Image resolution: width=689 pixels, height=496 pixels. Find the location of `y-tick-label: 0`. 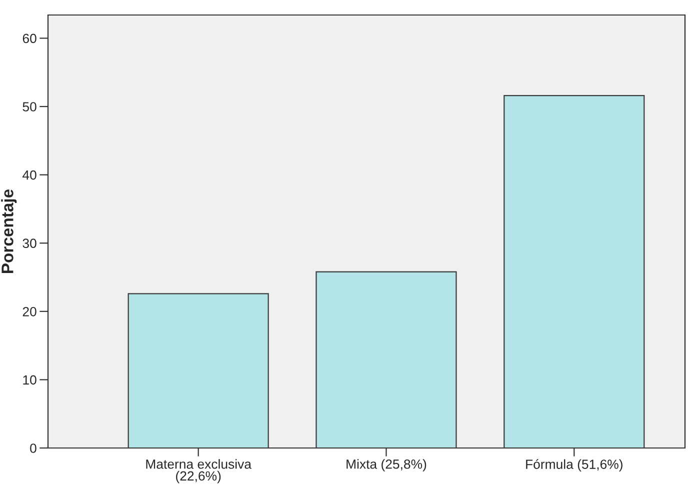

y-tick-label: 0 is located at coordinates (33, 448).